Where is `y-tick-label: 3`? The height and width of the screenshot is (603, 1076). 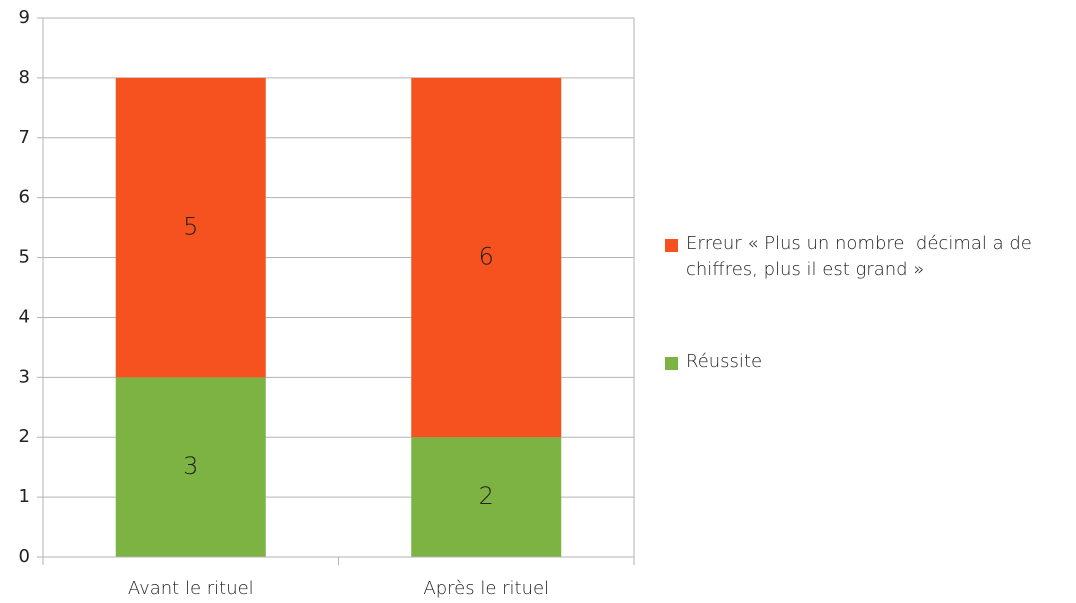 y-tick-label: 3 is located at coordinates (24, 376).